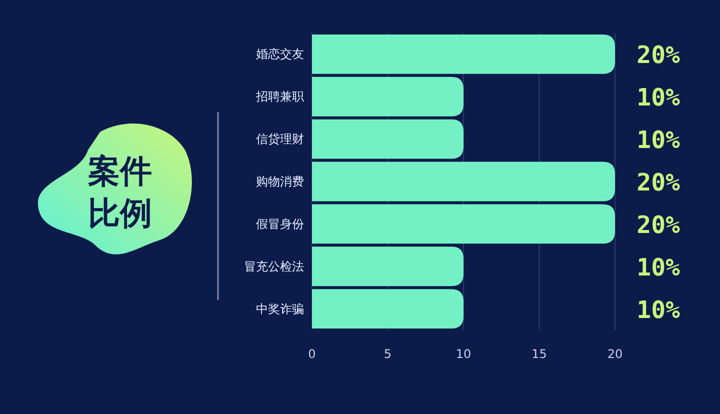 The height and width of the screenshot is (414, 720). I want to click on y-tick-label: 婚恋交友, so click(280, 54).